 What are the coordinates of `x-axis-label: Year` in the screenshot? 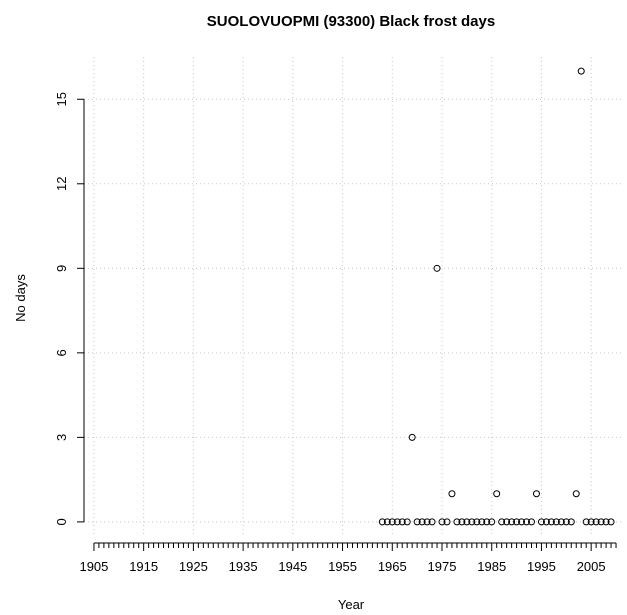 It's located at (351, 604).